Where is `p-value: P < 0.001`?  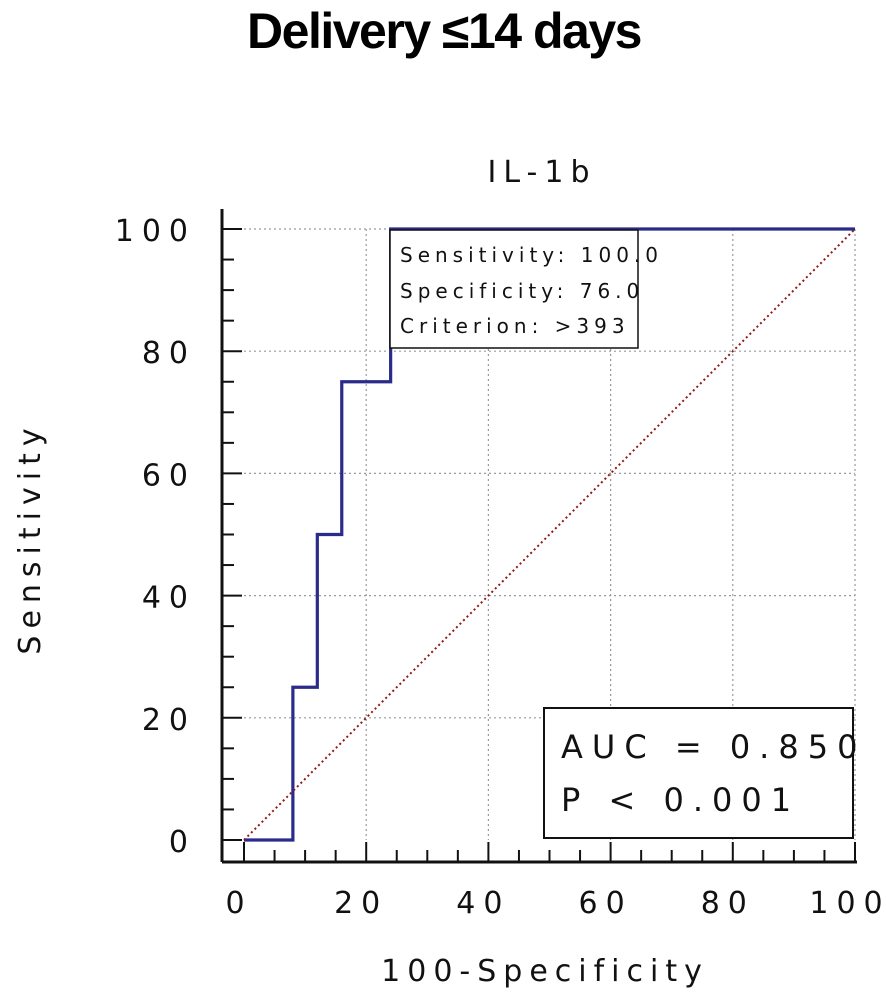
p-value: P < 0.001 is located at coordinates (680, 800).